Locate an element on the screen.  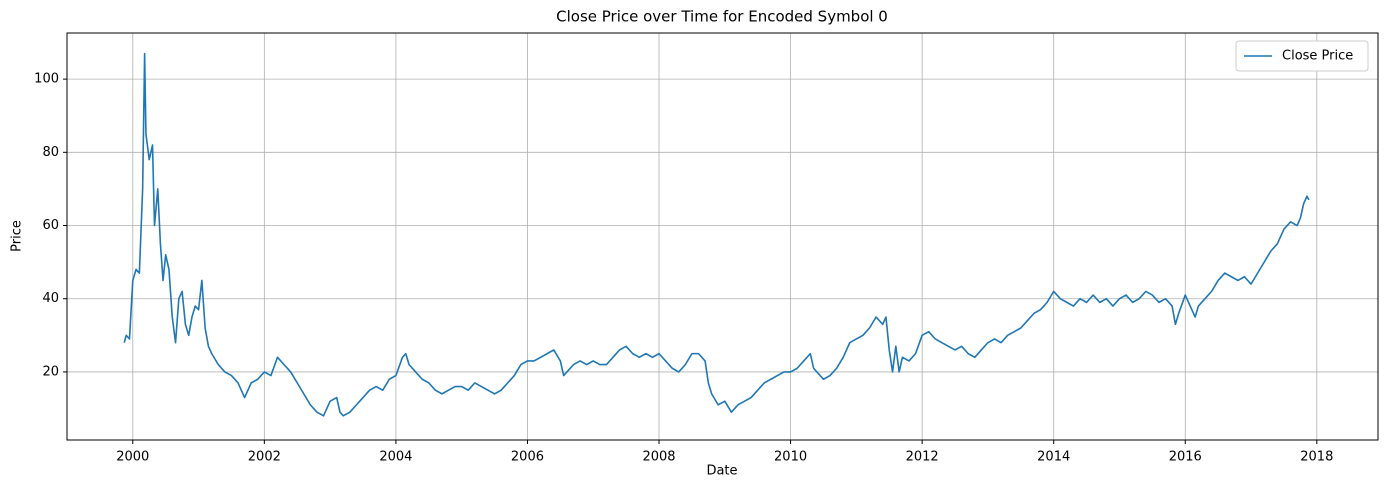
y-axis-label: Price is located at coordinates (17, 236).